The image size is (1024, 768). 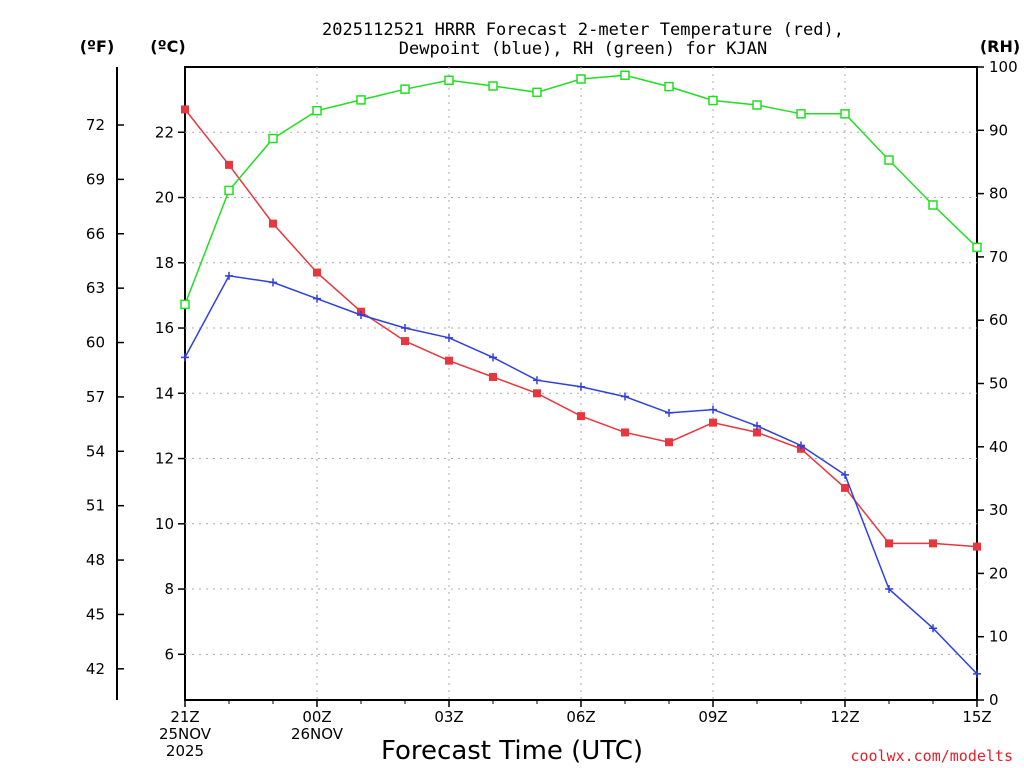 I want to click on x-tick-label: 25NOV, so click(x=185, y=734).